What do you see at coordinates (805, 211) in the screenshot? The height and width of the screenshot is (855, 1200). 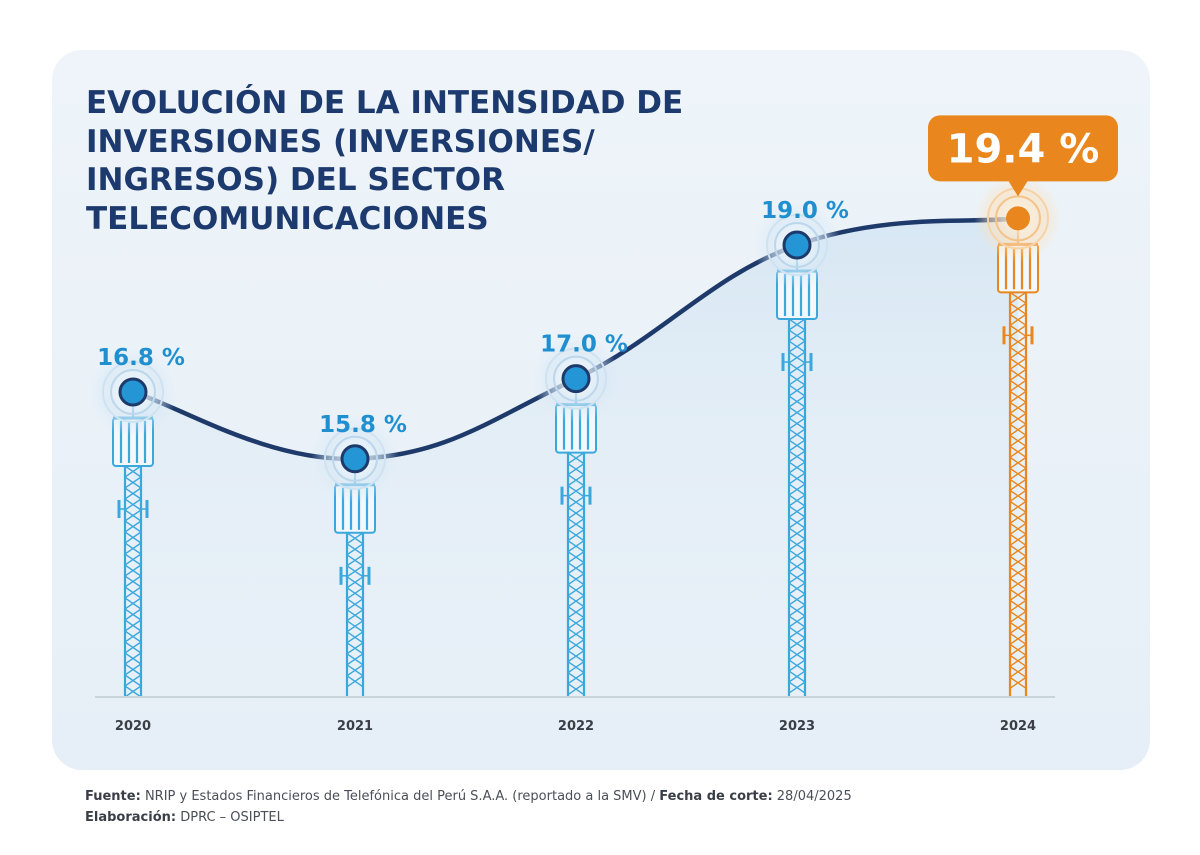 I see `value-label-2023: 19.0 %` at bounding box center [805, 211].